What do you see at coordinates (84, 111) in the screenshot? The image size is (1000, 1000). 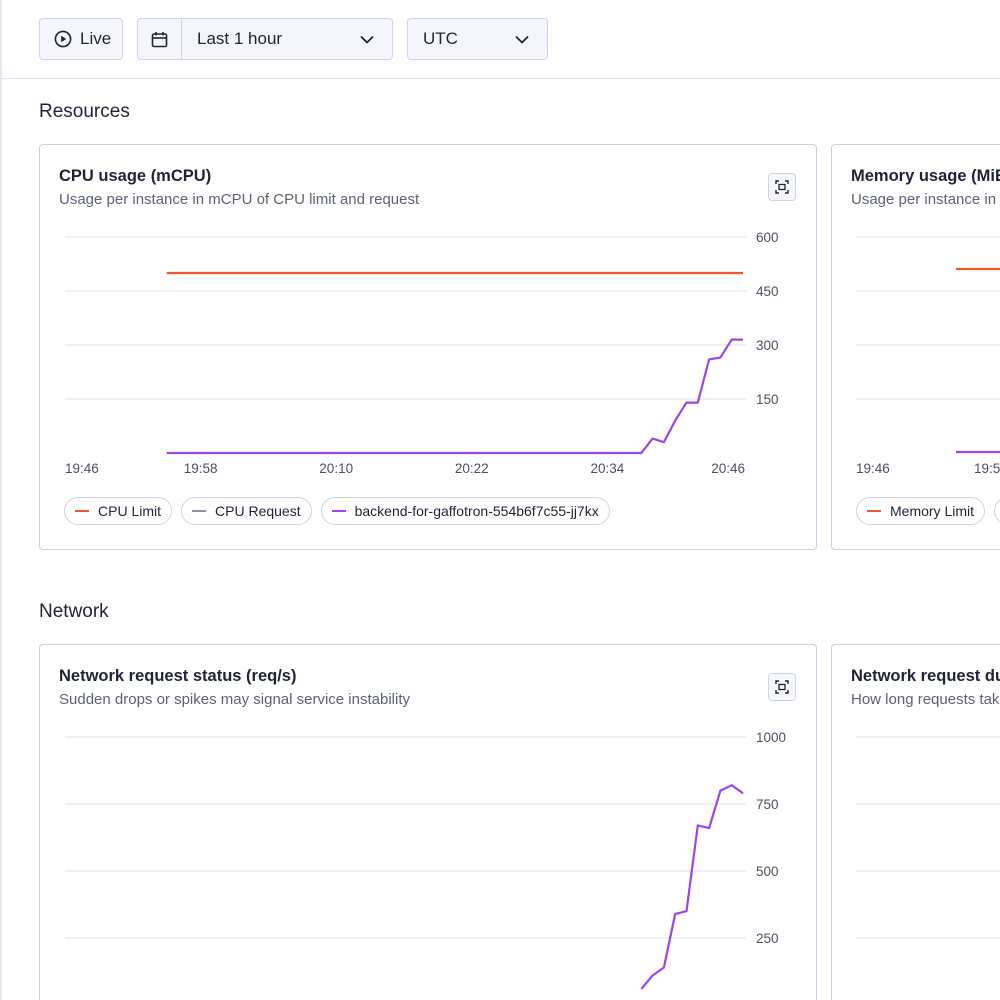 I see `section-title-resources: Resources` at bounding box center [84, 111].